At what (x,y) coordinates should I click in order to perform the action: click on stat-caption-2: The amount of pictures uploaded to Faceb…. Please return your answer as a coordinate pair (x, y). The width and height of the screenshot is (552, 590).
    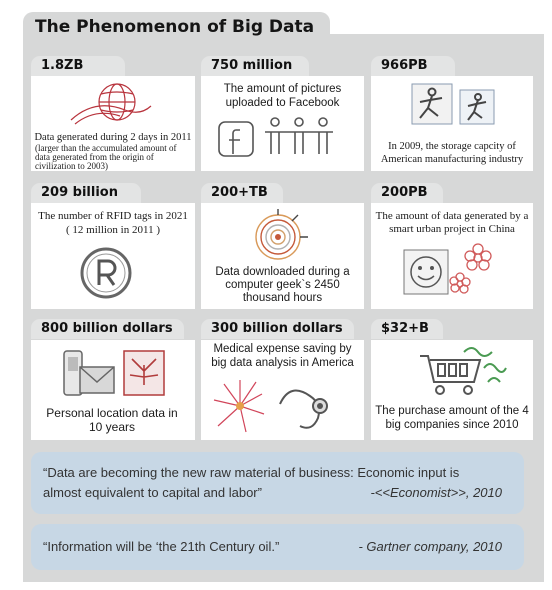
    Looking at the image, I should click on (282, 96).